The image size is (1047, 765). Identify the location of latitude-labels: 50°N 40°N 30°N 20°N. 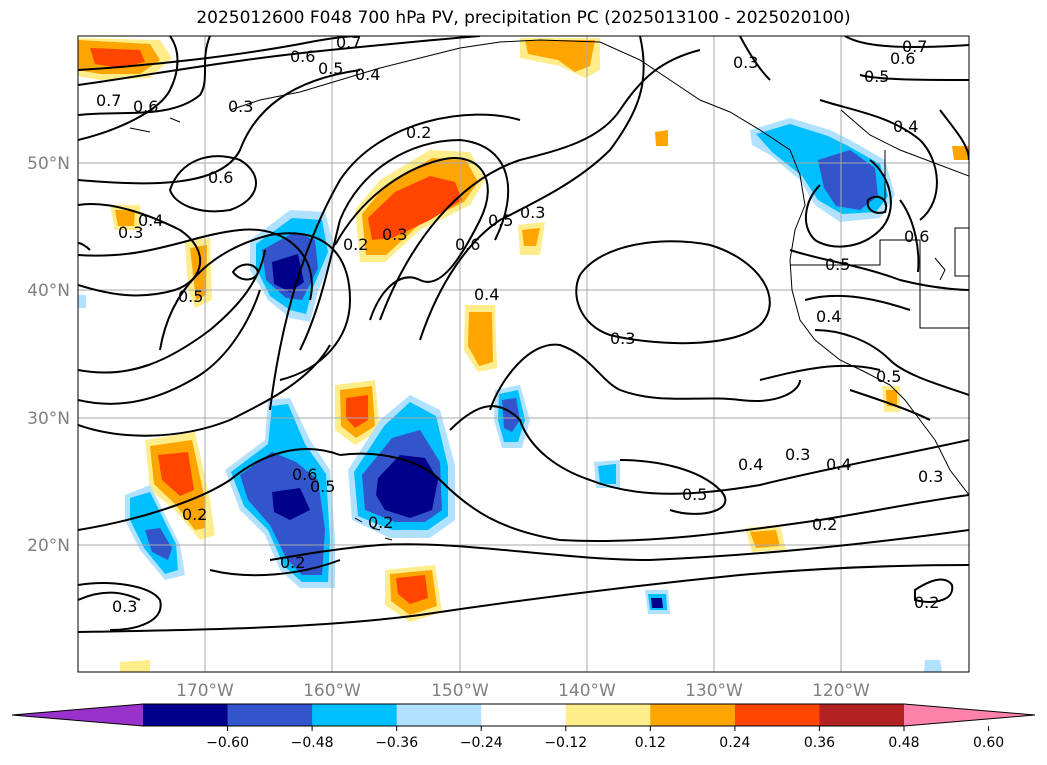
(48, 355).